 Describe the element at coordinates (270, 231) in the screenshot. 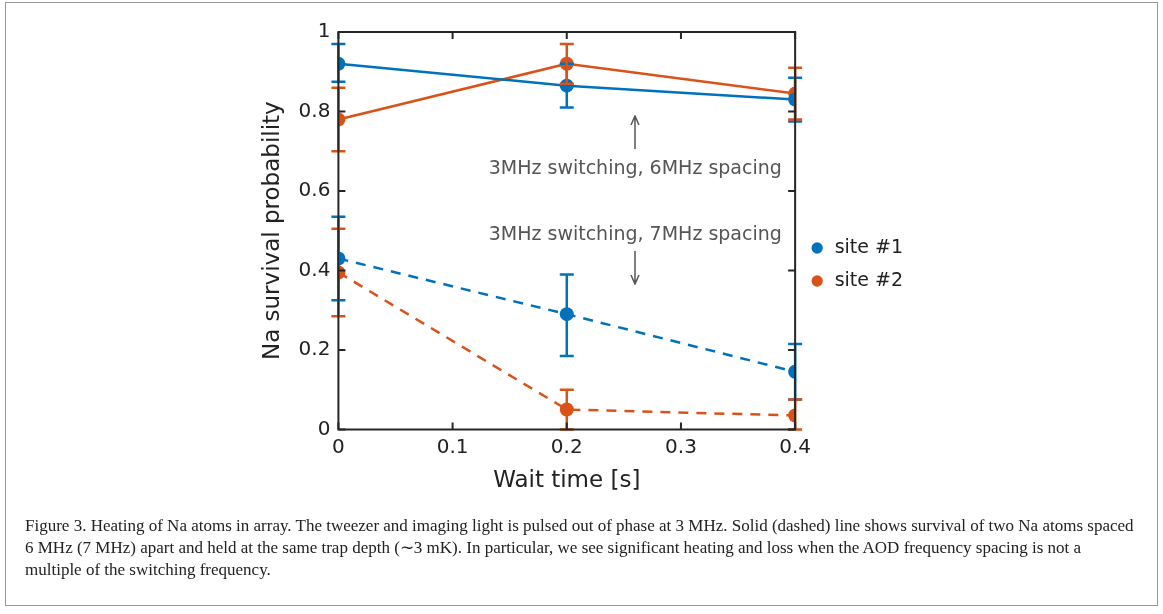

I see `y-axis-title: Na survival probability` at that location.